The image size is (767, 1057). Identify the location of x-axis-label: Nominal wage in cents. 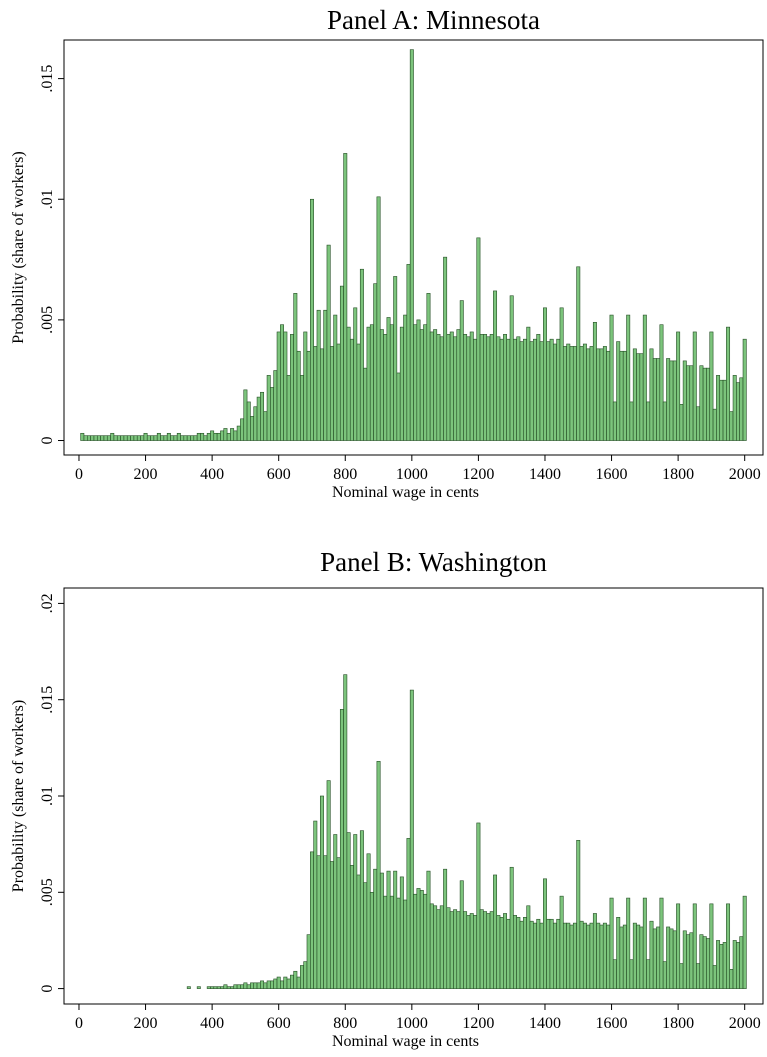
(405, 492).